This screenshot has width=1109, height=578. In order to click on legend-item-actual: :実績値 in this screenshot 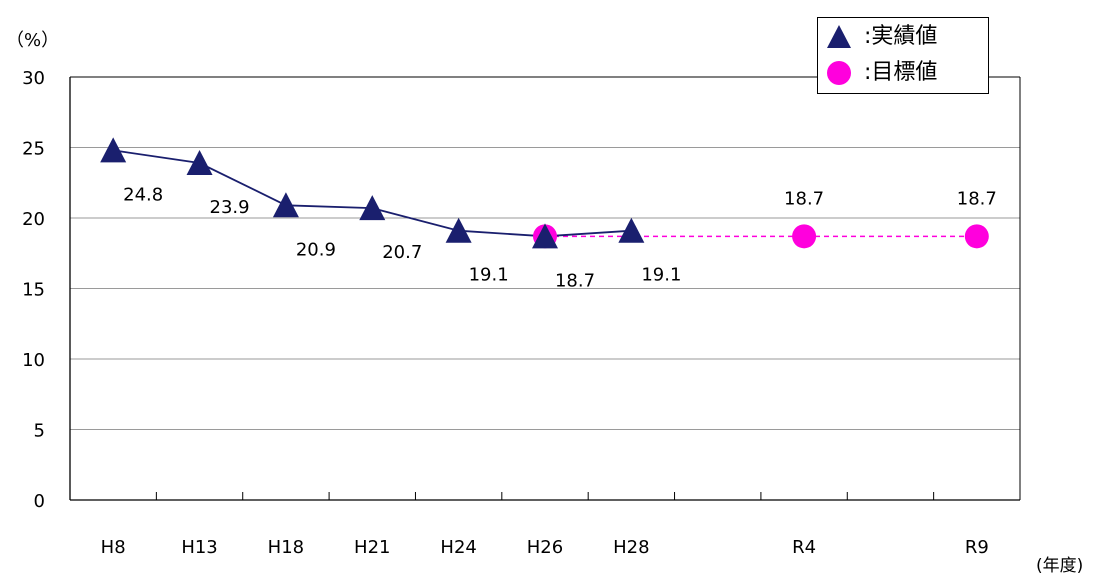, I will do `click(903, 37)`.